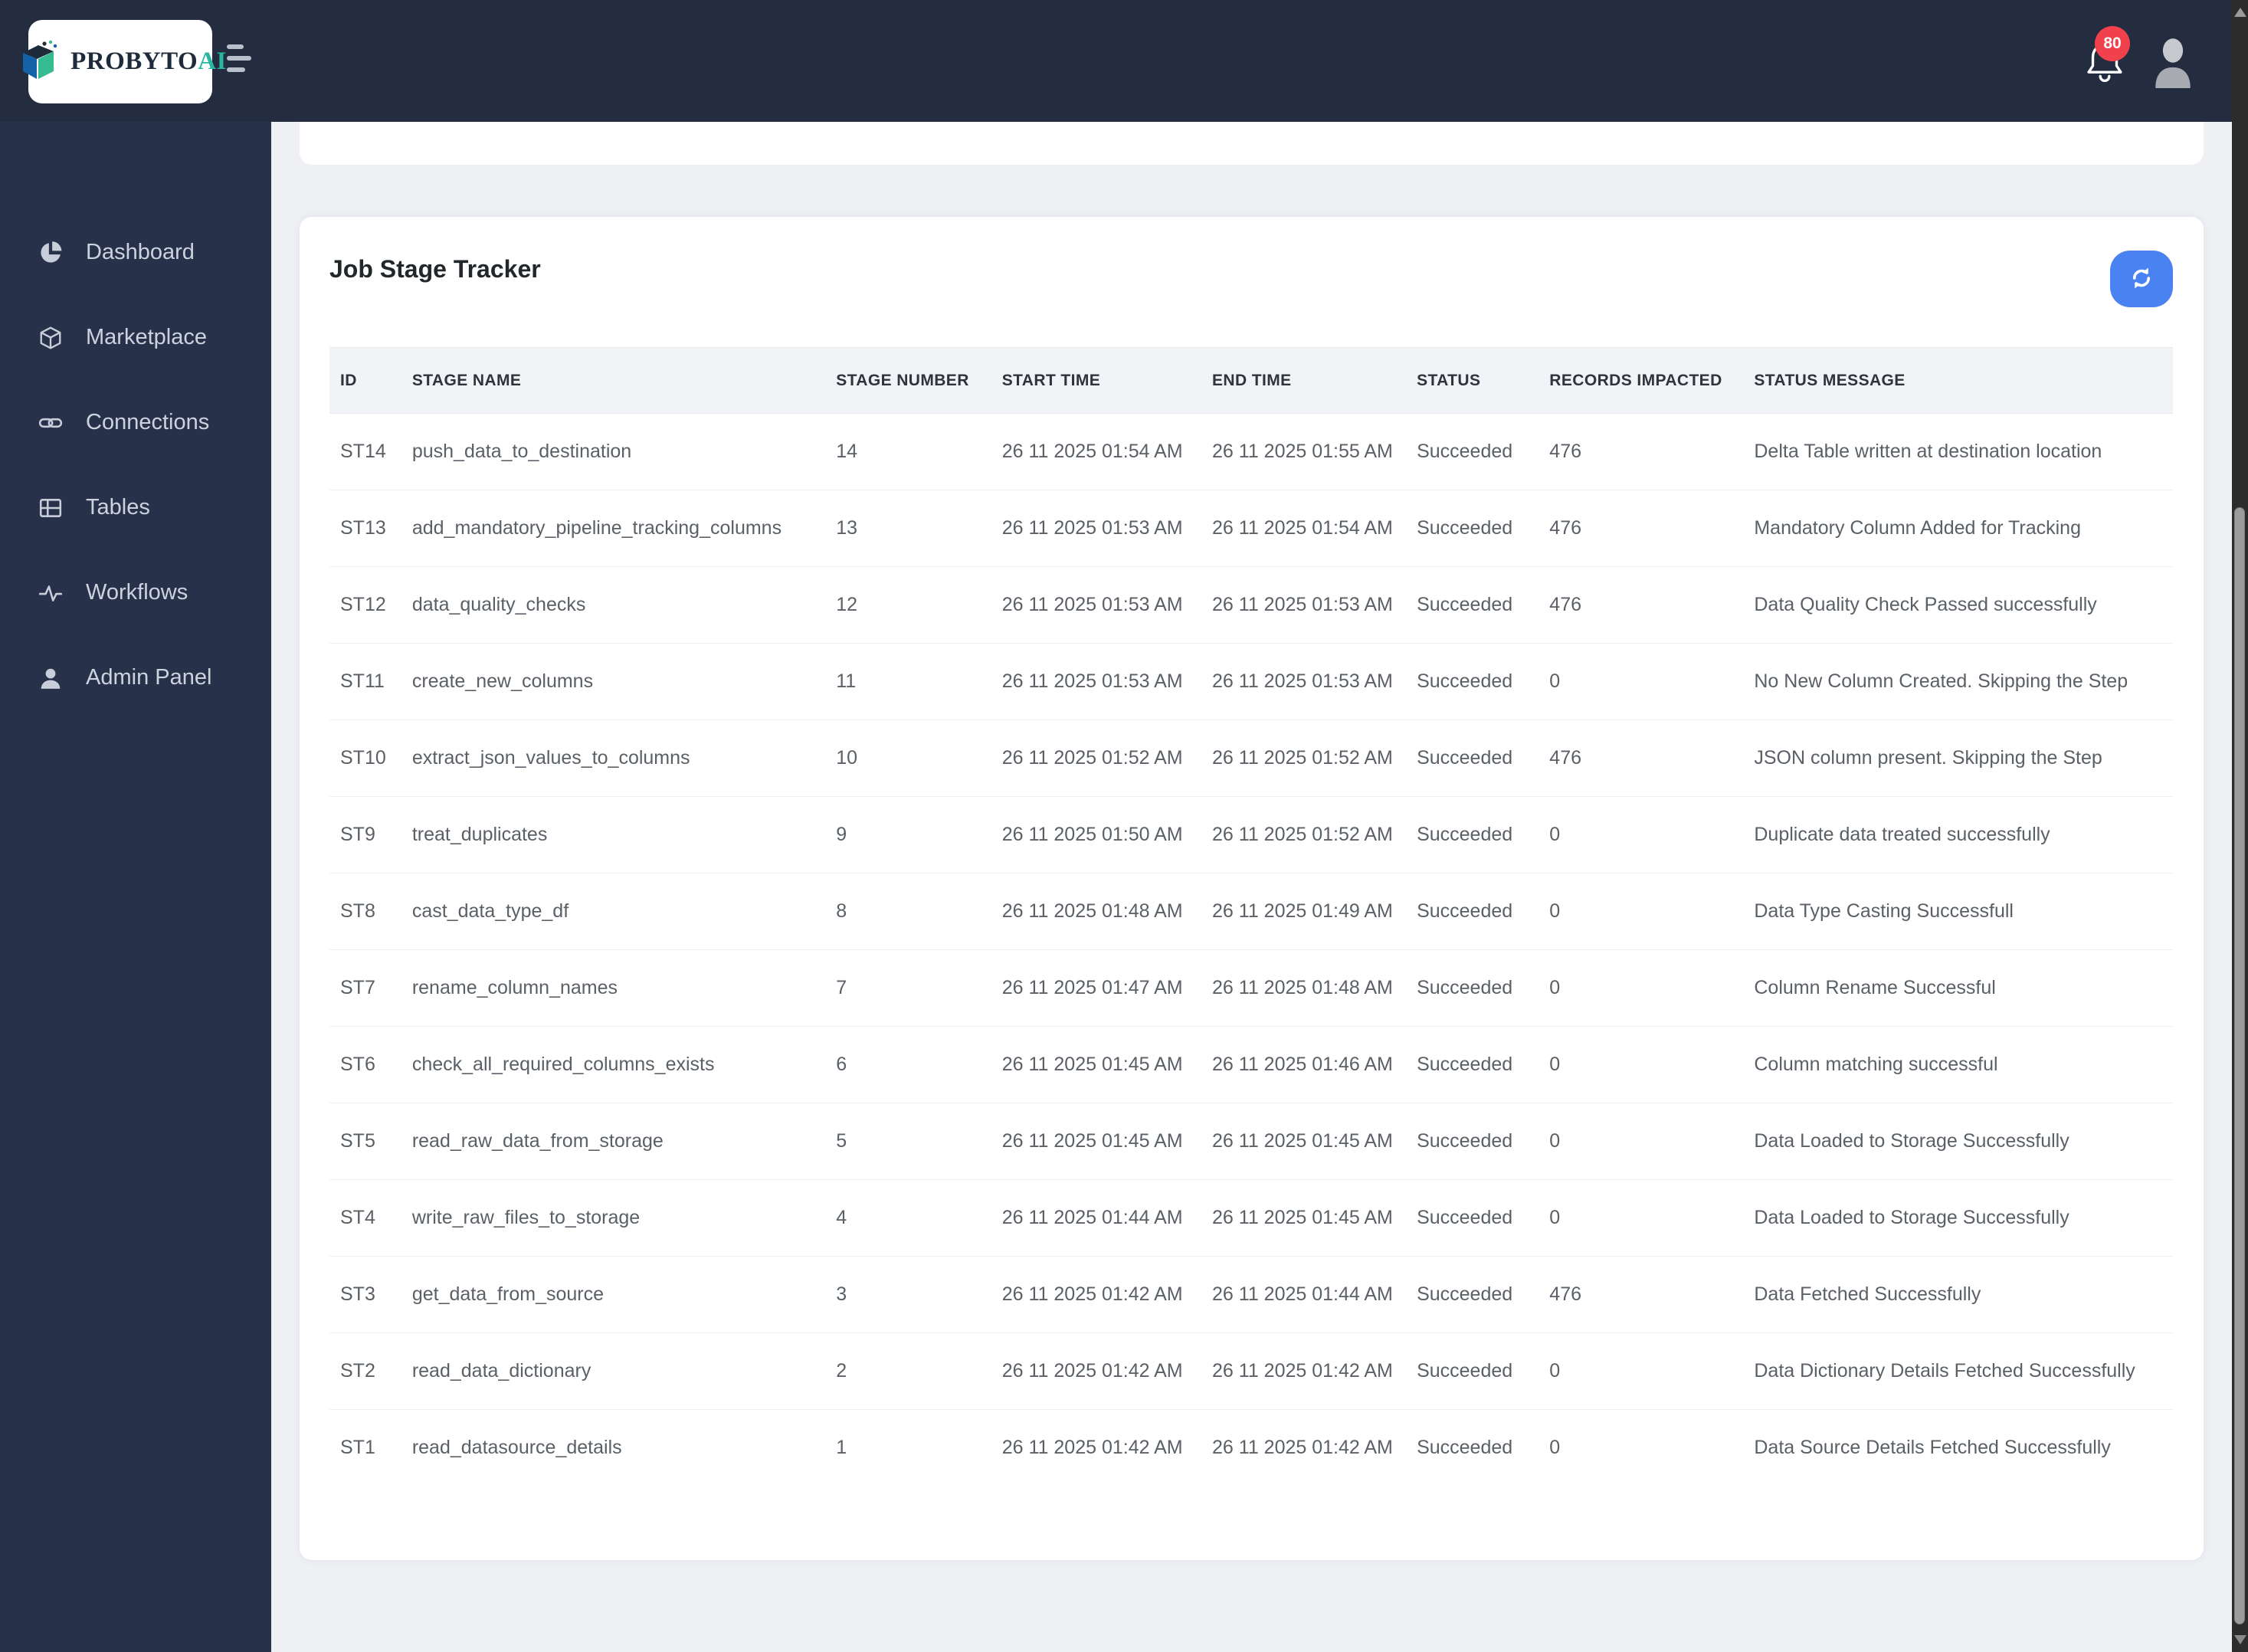  I want to click on cell-status-message: Data Source Details Fetched Successfully, so click(1932, 1448).